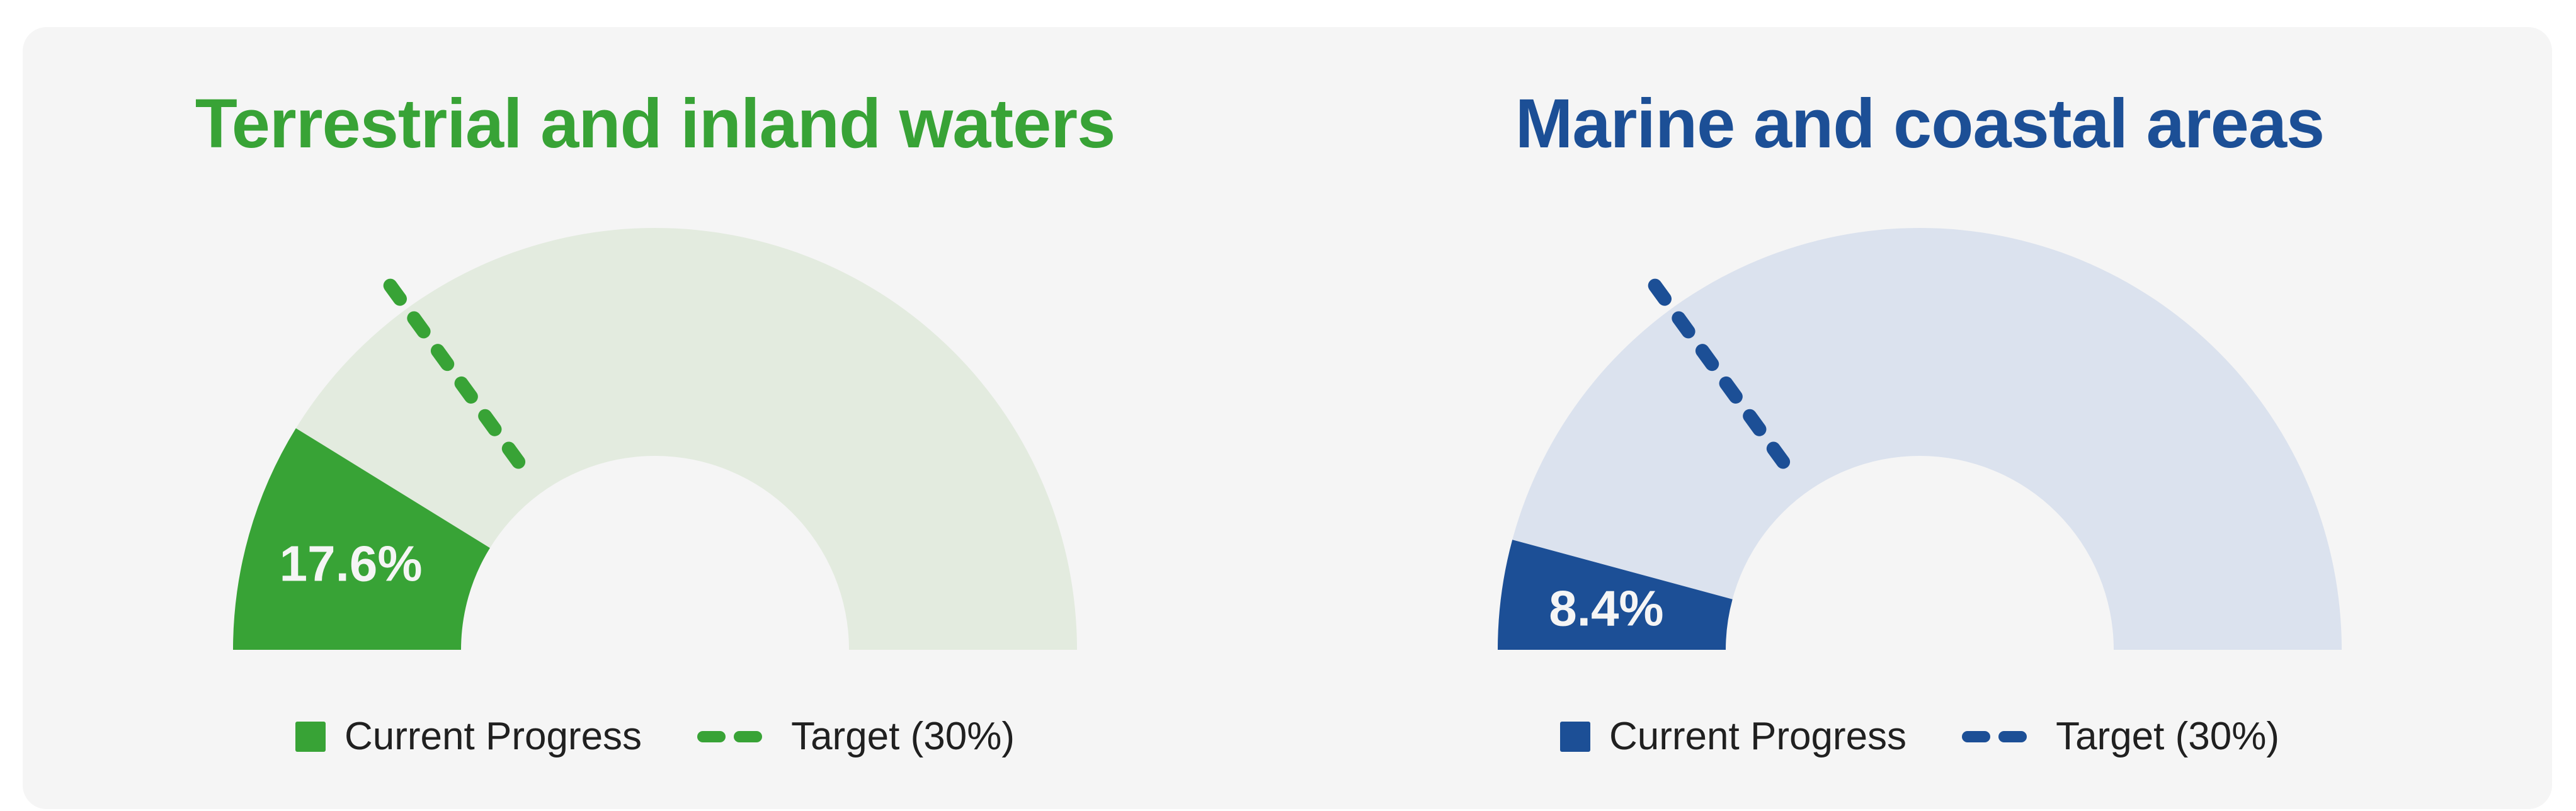  I want to click on gauge-value-label: 8.4%, so click(1606, 609).